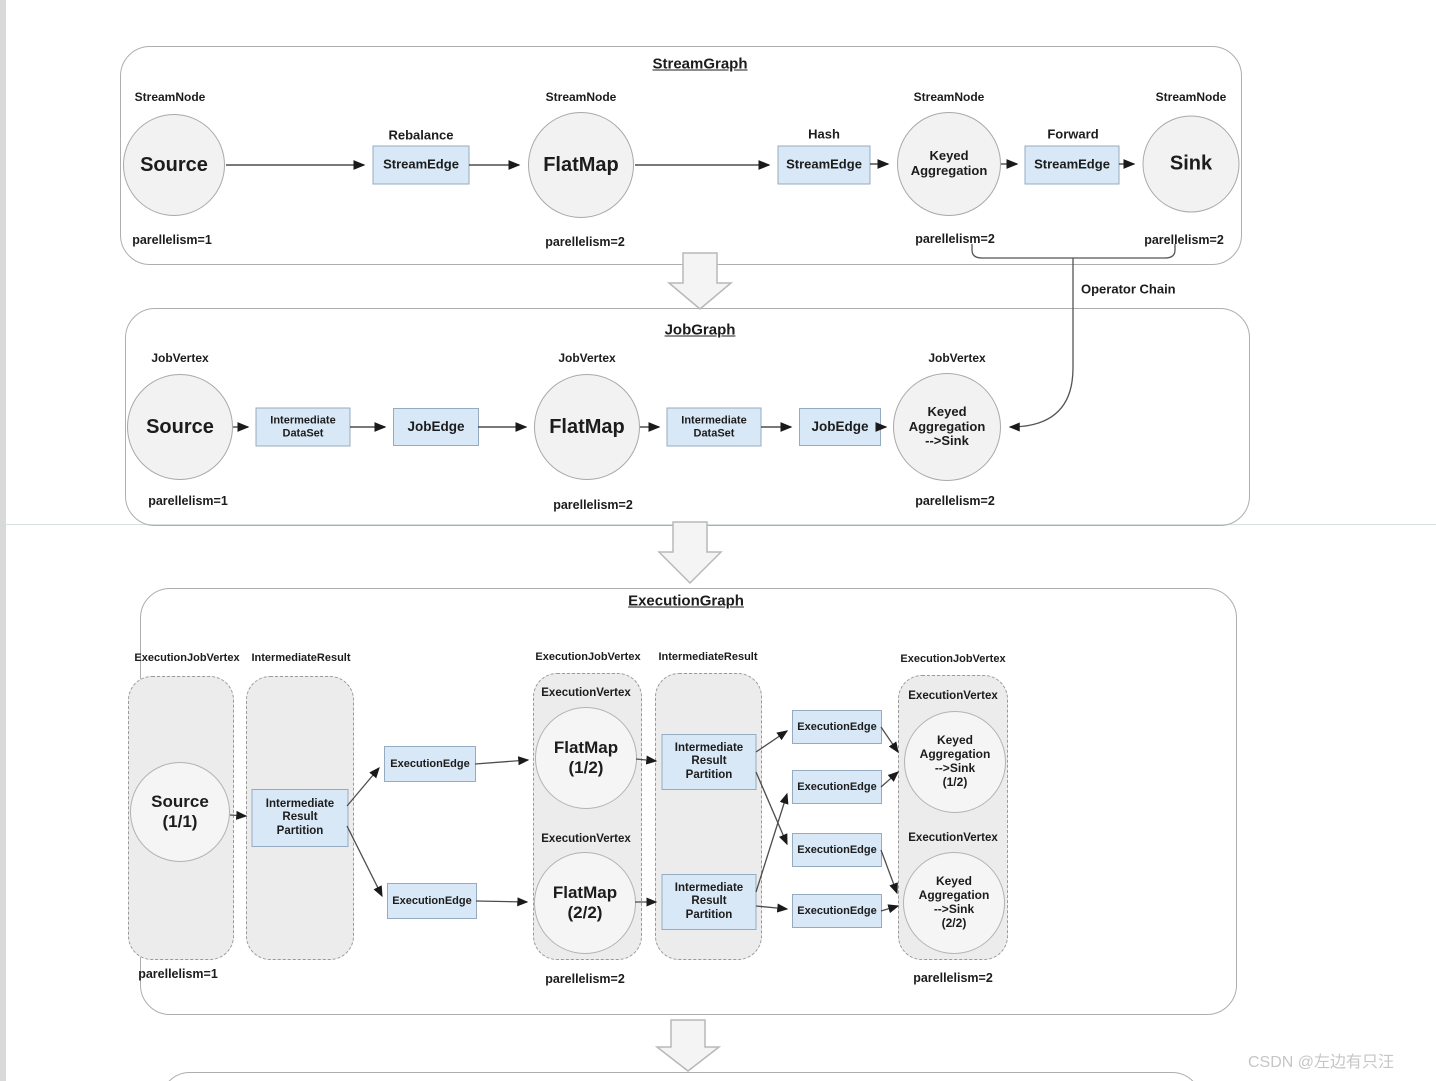 The width and height of the screenshot is (1436, 1081). I want to click on stream-node-keyed-aggregation: Keyed Aggregation, so click(949, 164).